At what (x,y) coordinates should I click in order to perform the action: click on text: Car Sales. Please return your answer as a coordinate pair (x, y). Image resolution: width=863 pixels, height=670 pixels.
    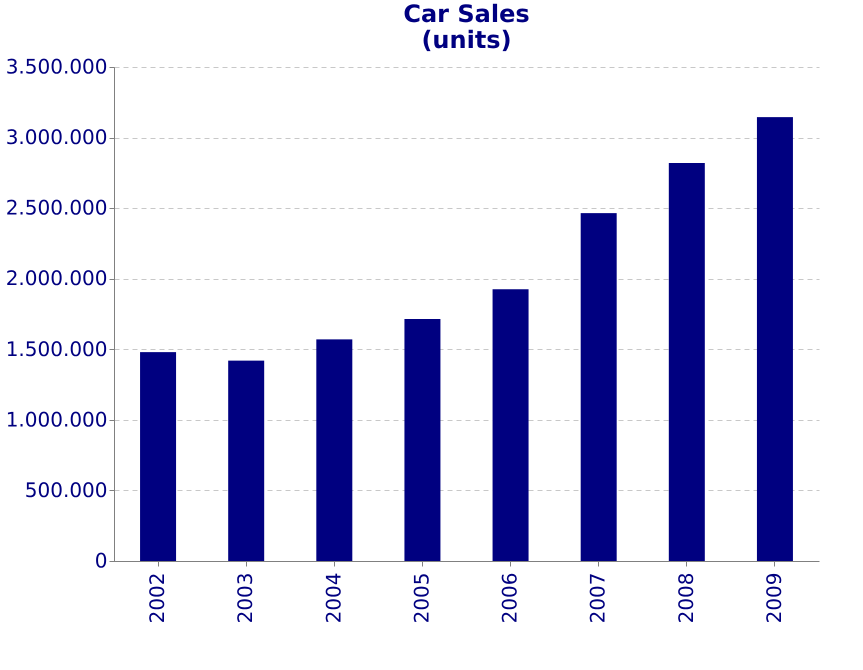
    Looking at the image, I should click on (466, 14).